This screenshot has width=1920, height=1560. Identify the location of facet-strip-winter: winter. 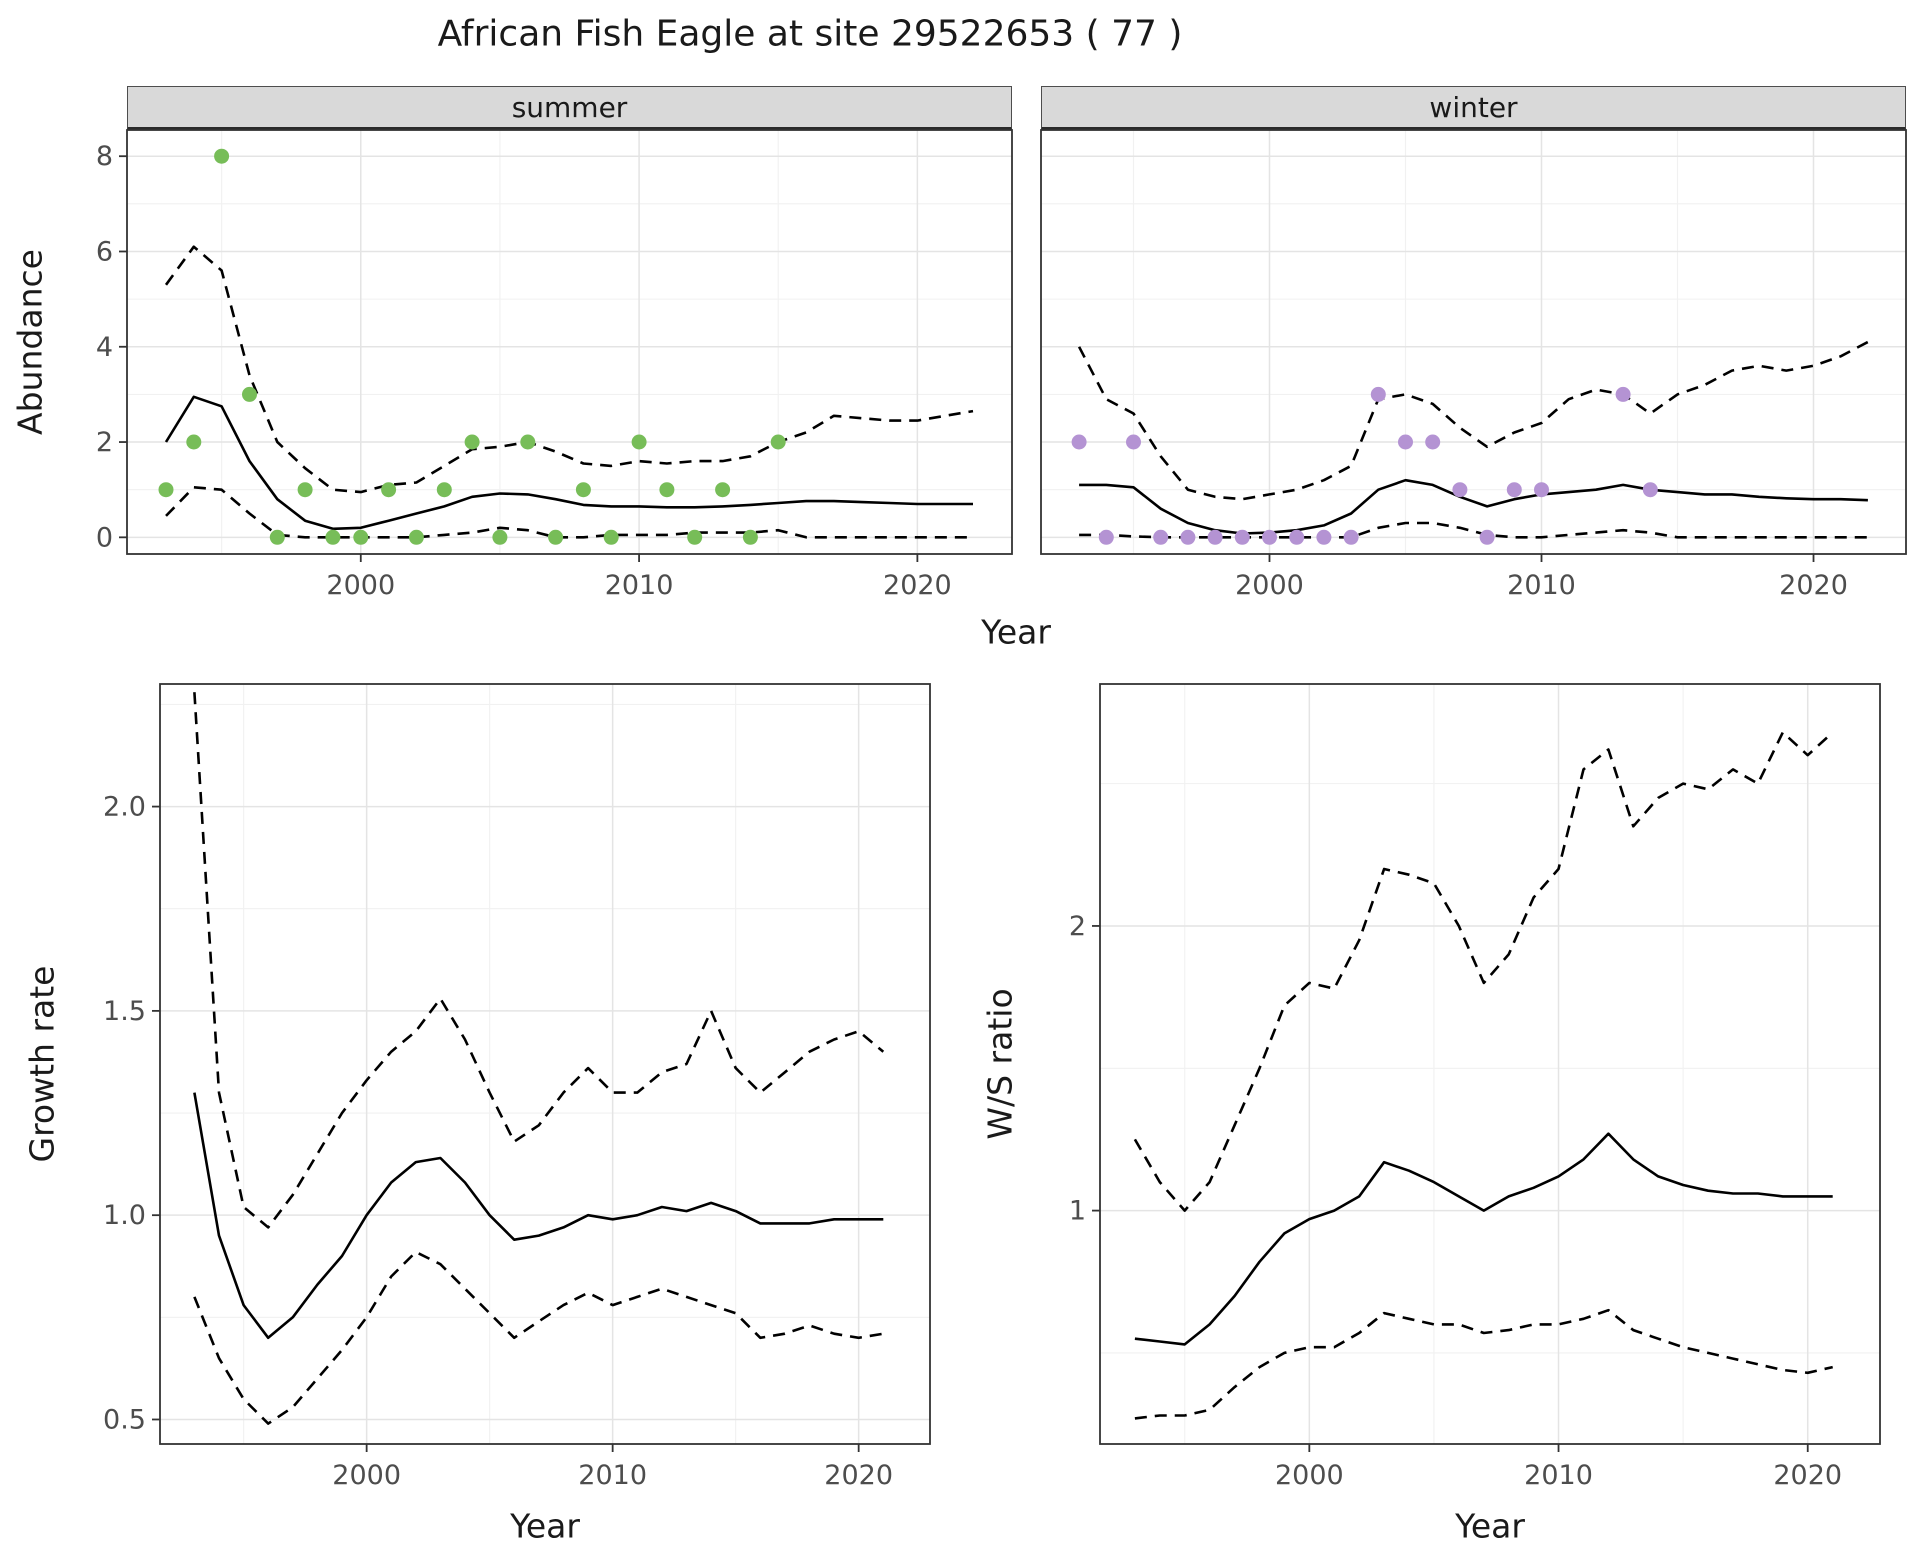
(1473, 108).